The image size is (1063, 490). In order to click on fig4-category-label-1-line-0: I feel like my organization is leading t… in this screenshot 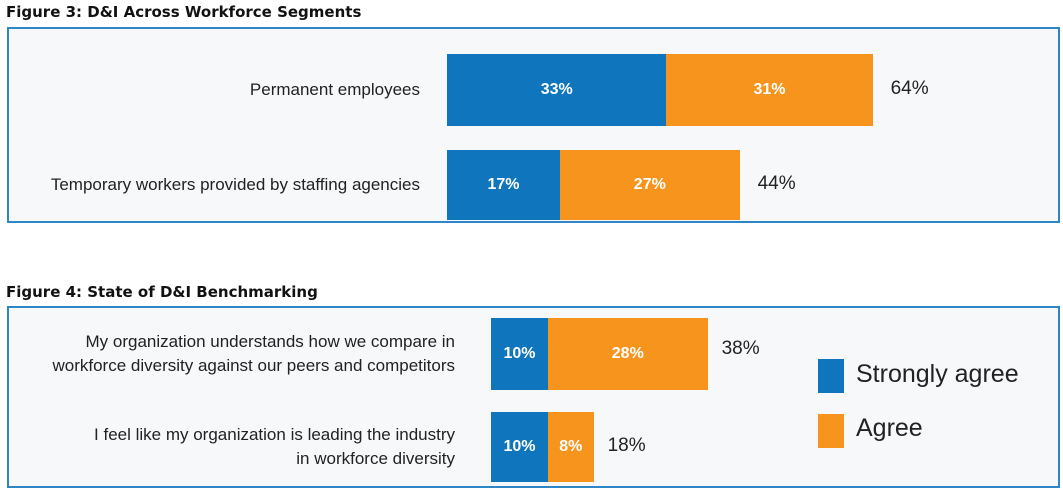, I will do `click(274, 434)`.